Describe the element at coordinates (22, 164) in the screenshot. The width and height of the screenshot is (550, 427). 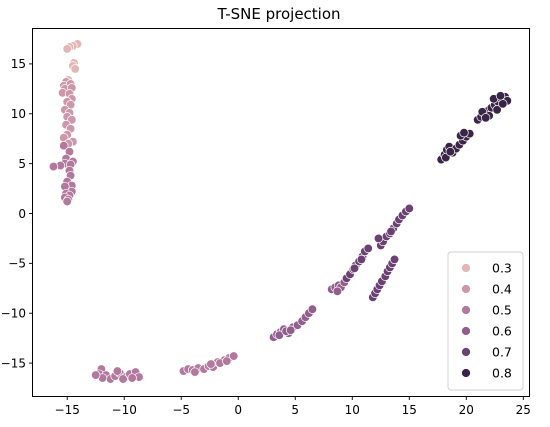
I see `y-tick-label: 5` at that location.